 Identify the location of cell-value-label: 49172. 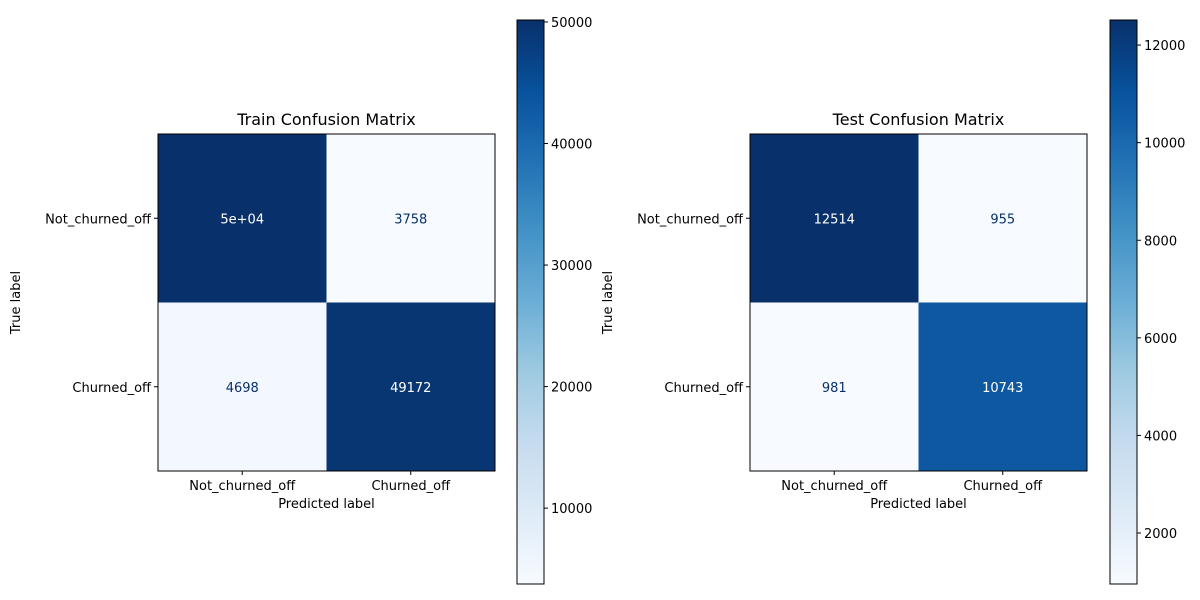
(410, 388).